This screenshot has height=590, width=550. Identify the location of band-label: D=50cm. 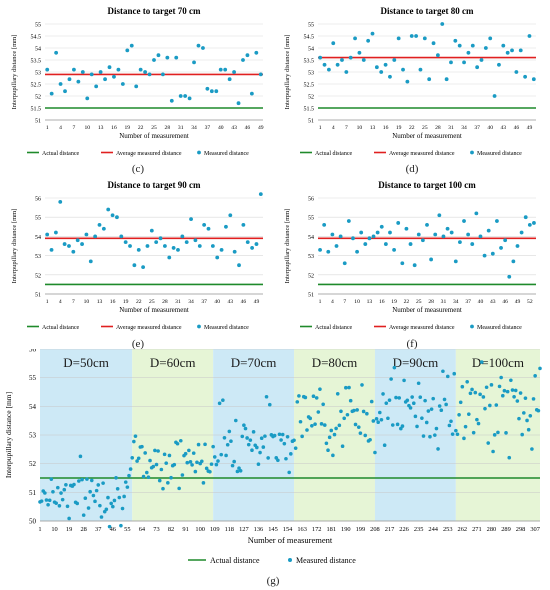
(86, 362).